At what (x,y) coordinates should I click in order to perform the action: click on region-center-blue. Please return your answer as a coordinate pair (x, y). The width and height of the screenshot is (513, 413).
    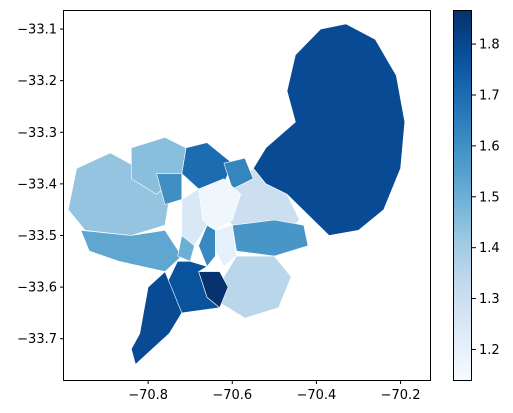
    Looking at the image, I should click on (207, 246).